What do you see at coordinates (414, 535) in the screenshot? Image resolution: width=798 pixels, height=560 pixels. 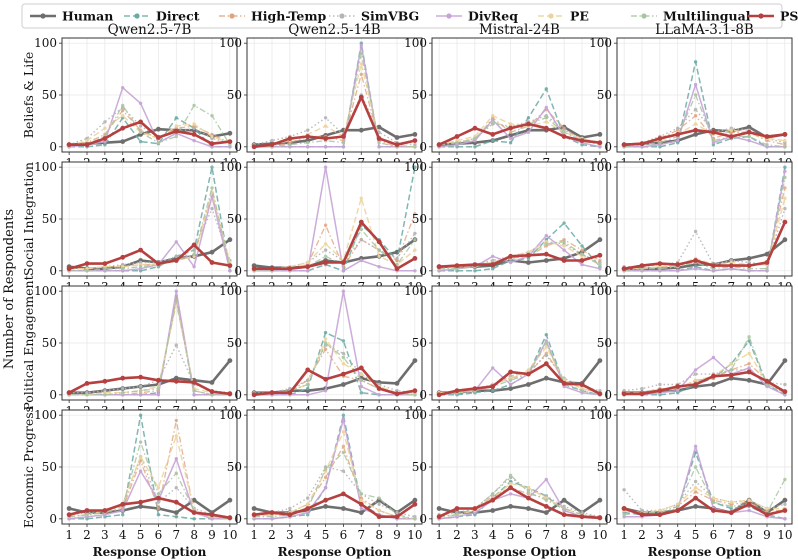 I see `x-tick-label: 10` at bounding box center [414, 535].